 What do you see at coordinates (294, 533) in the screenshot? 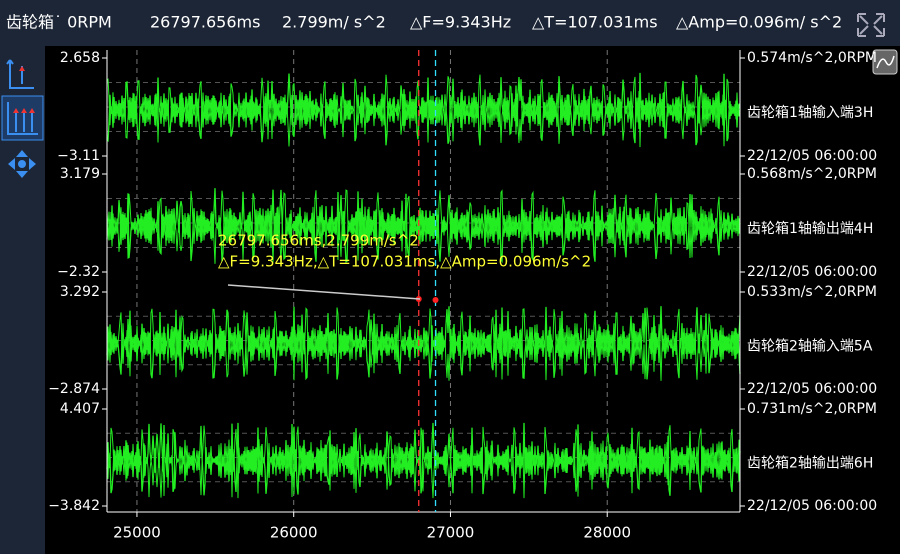
I see `x-tick-label: 26000` at bounding box center [294, 533].